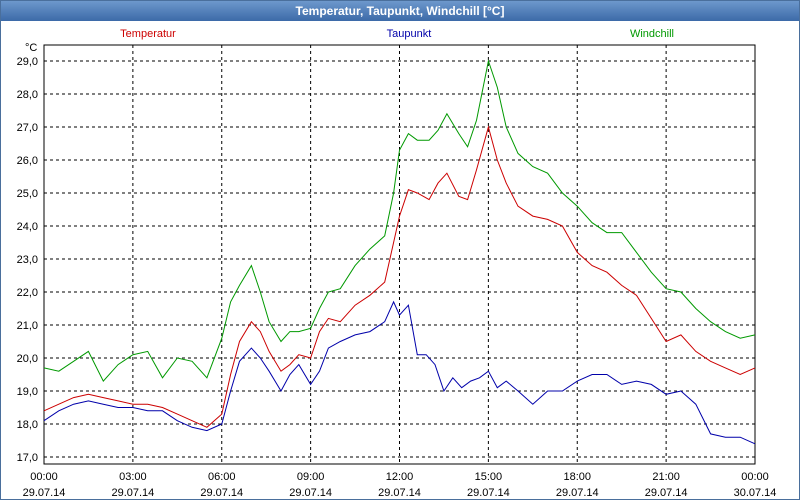  I want to click on legend: Temperatur Taupunkt Windchill, so click(397, 34).